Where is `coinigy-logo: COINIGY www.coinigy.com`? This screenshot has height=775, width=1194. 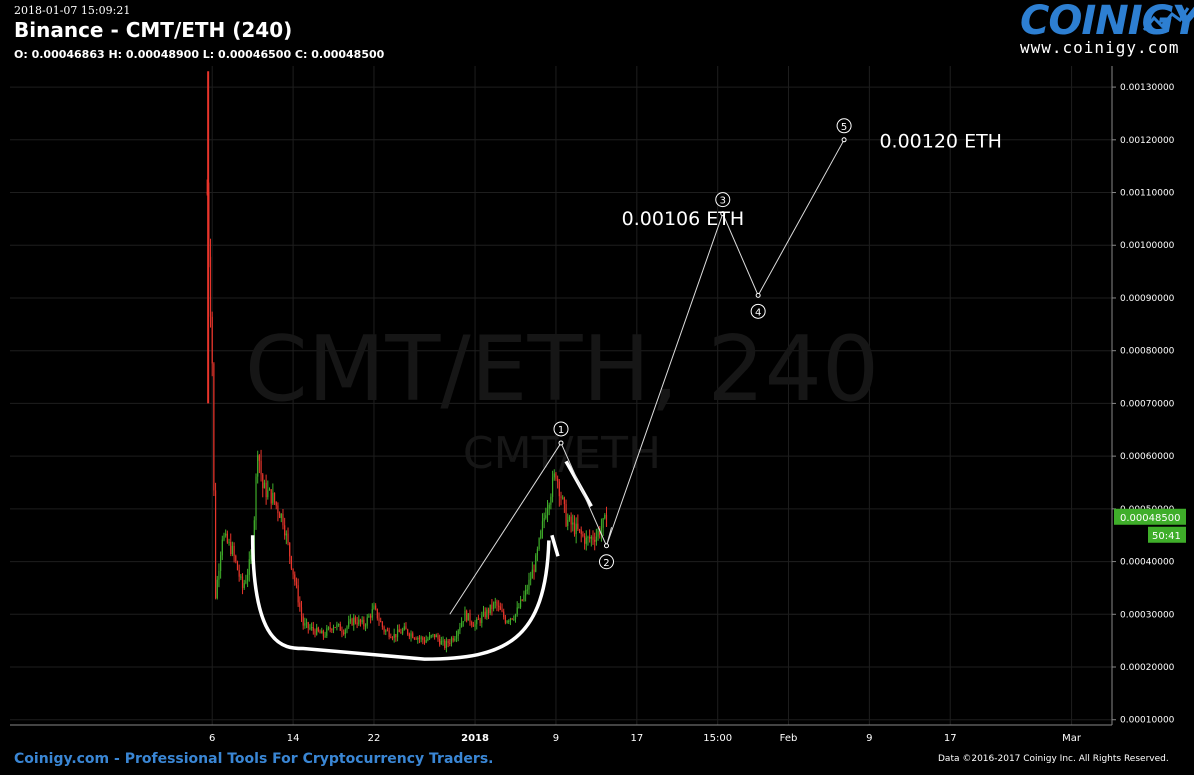
coinigy-logo: COINIGY www.coinigy.com is located at coordinates (1106, 29).